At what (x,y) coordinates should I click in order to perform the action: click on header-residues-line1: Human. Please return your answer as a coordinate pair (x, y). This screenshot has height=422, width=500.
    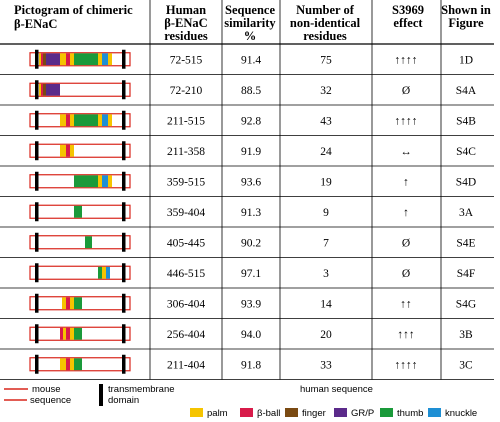
    Looking at the image, I should click on (186, 10).